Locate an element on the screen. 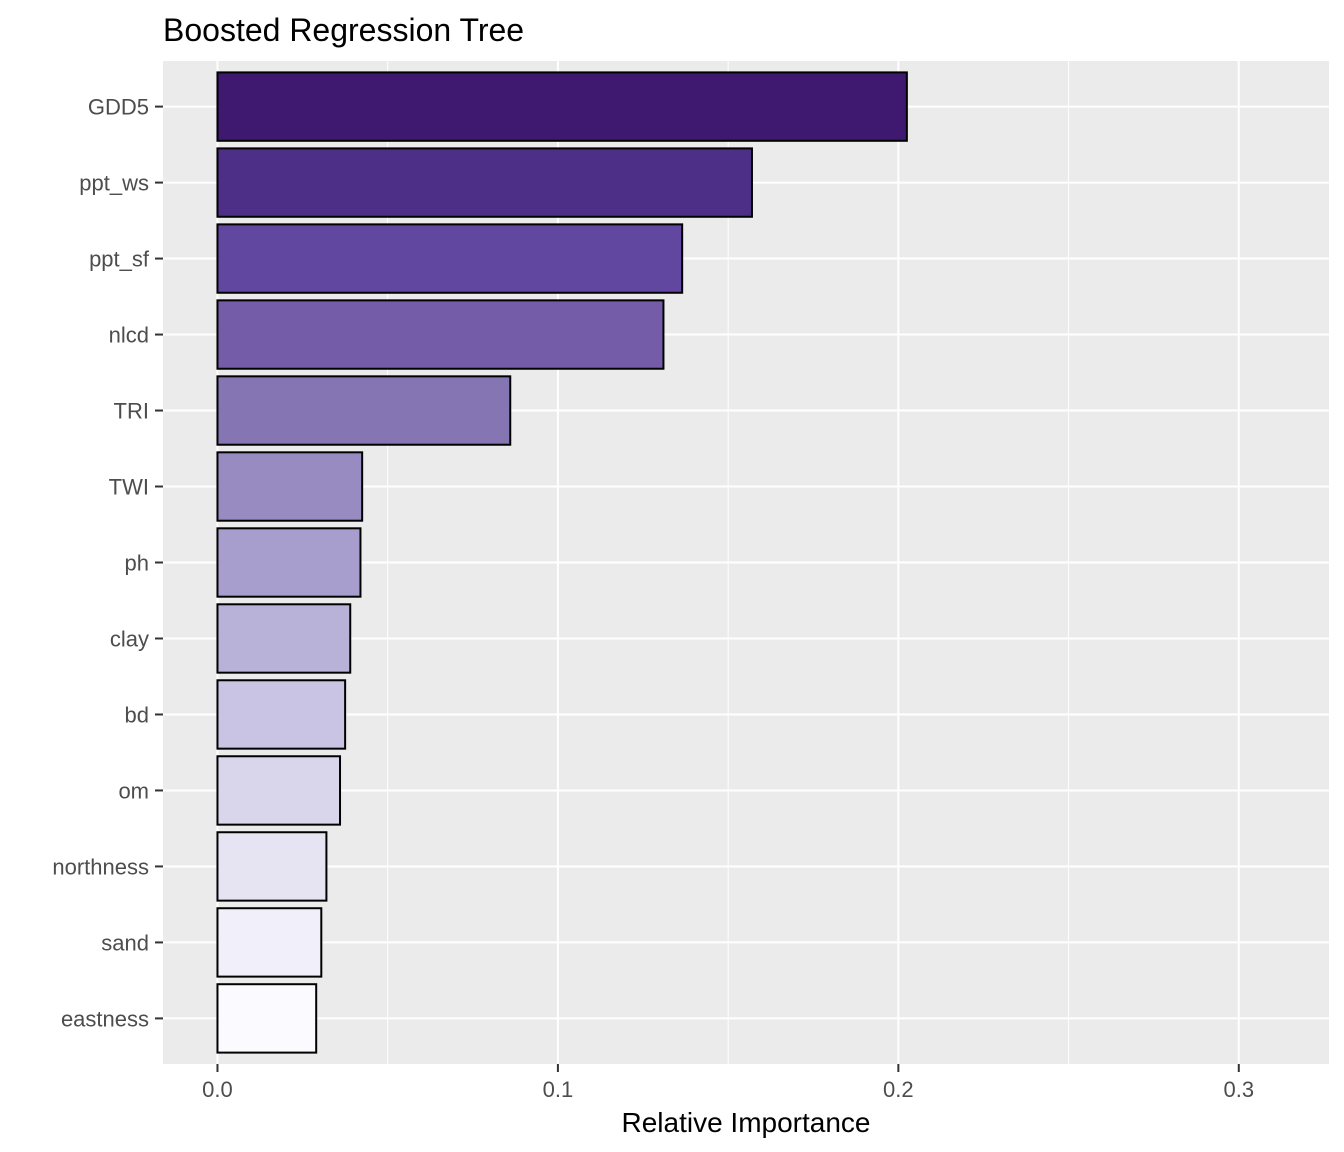 The height and width of the screenshot is (1152, 1344). x-tick-label: 0.3 is located at coordinates (1238, 1089).